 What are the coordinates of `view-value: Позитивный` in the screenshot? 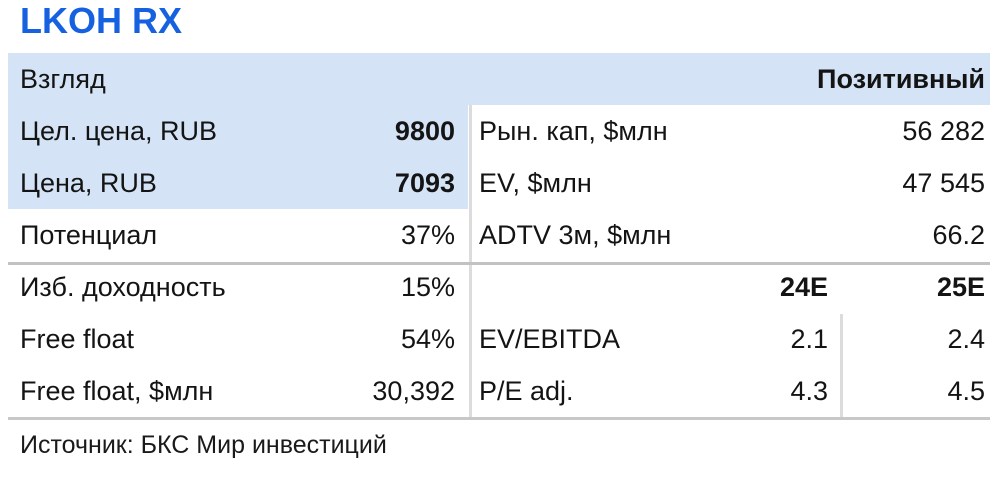 It's located at (901, 78).